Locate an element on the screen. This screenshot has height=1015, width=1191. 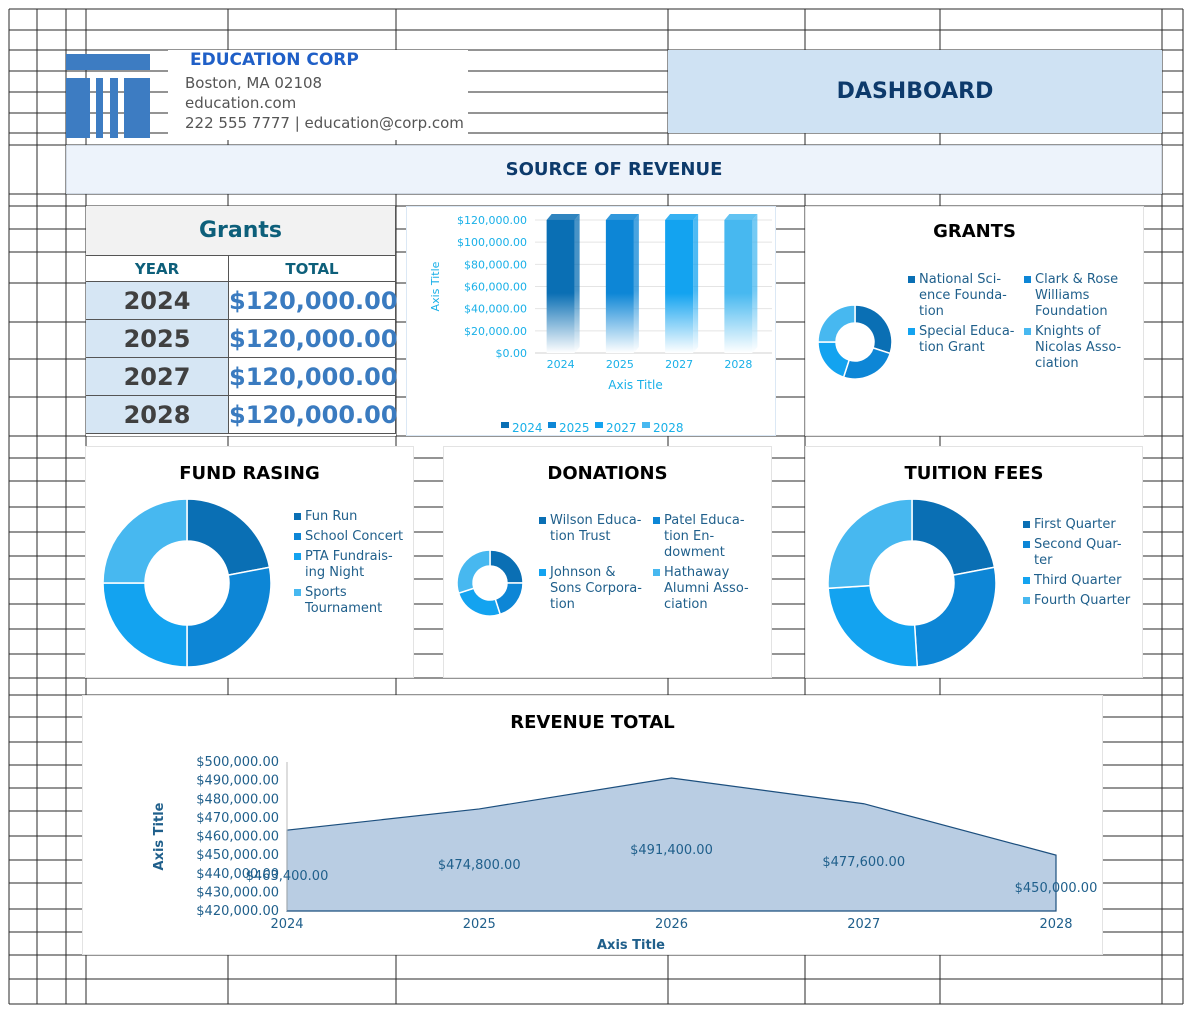
legend-label-line: Sports is located at coordinates (326, 592).